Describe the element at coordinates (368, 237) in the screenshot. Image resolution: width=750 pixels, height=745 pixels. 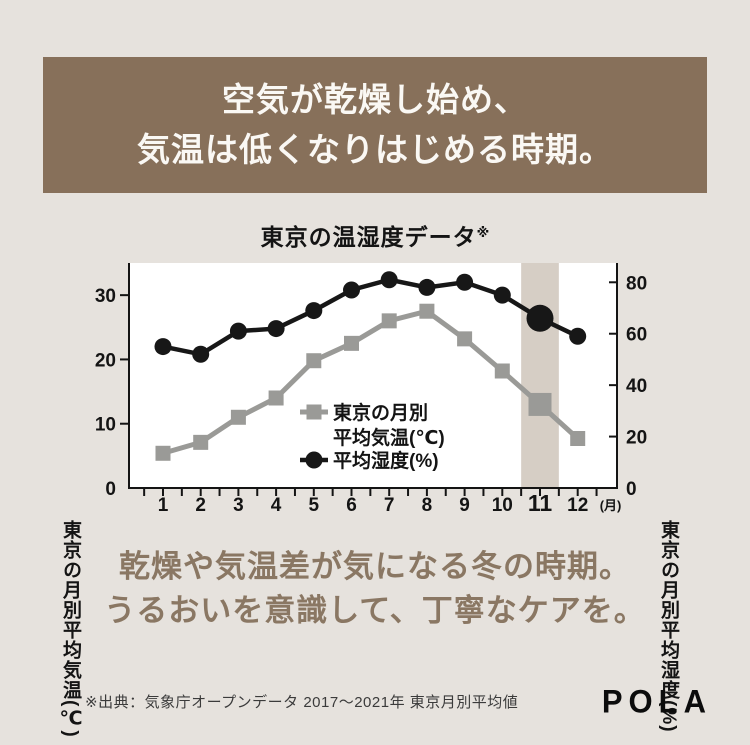
I see `chart-title-text: 東京の温湿度データ` at that location.